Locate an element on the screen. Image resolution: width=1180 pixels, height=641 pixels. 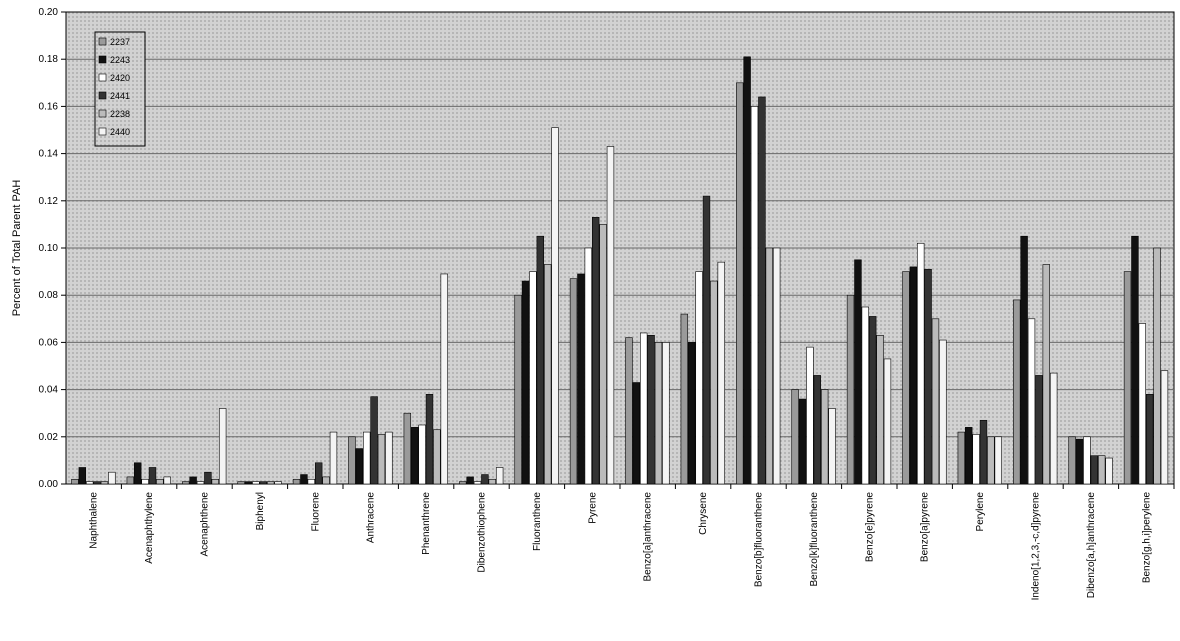
y-tick-label: 0.00 is located at coordinates (49, 484).